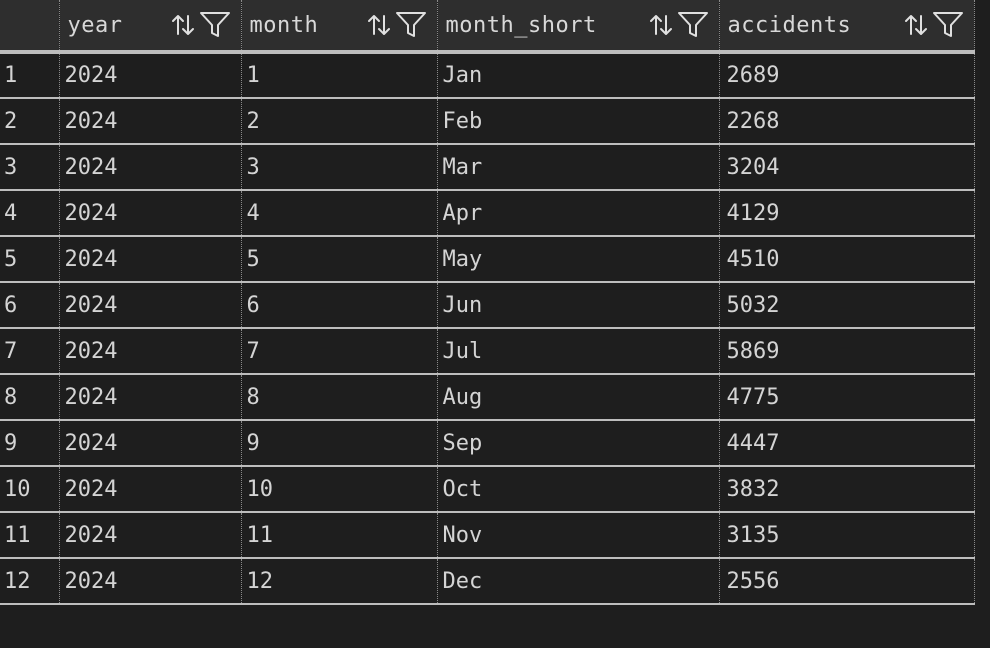 The height and width of the screenshot is (648, 990). What do you see at coordinates (846, 259) in the screenshot?
I see `accidents-cell: 4510` at bounding box center [846, 259].